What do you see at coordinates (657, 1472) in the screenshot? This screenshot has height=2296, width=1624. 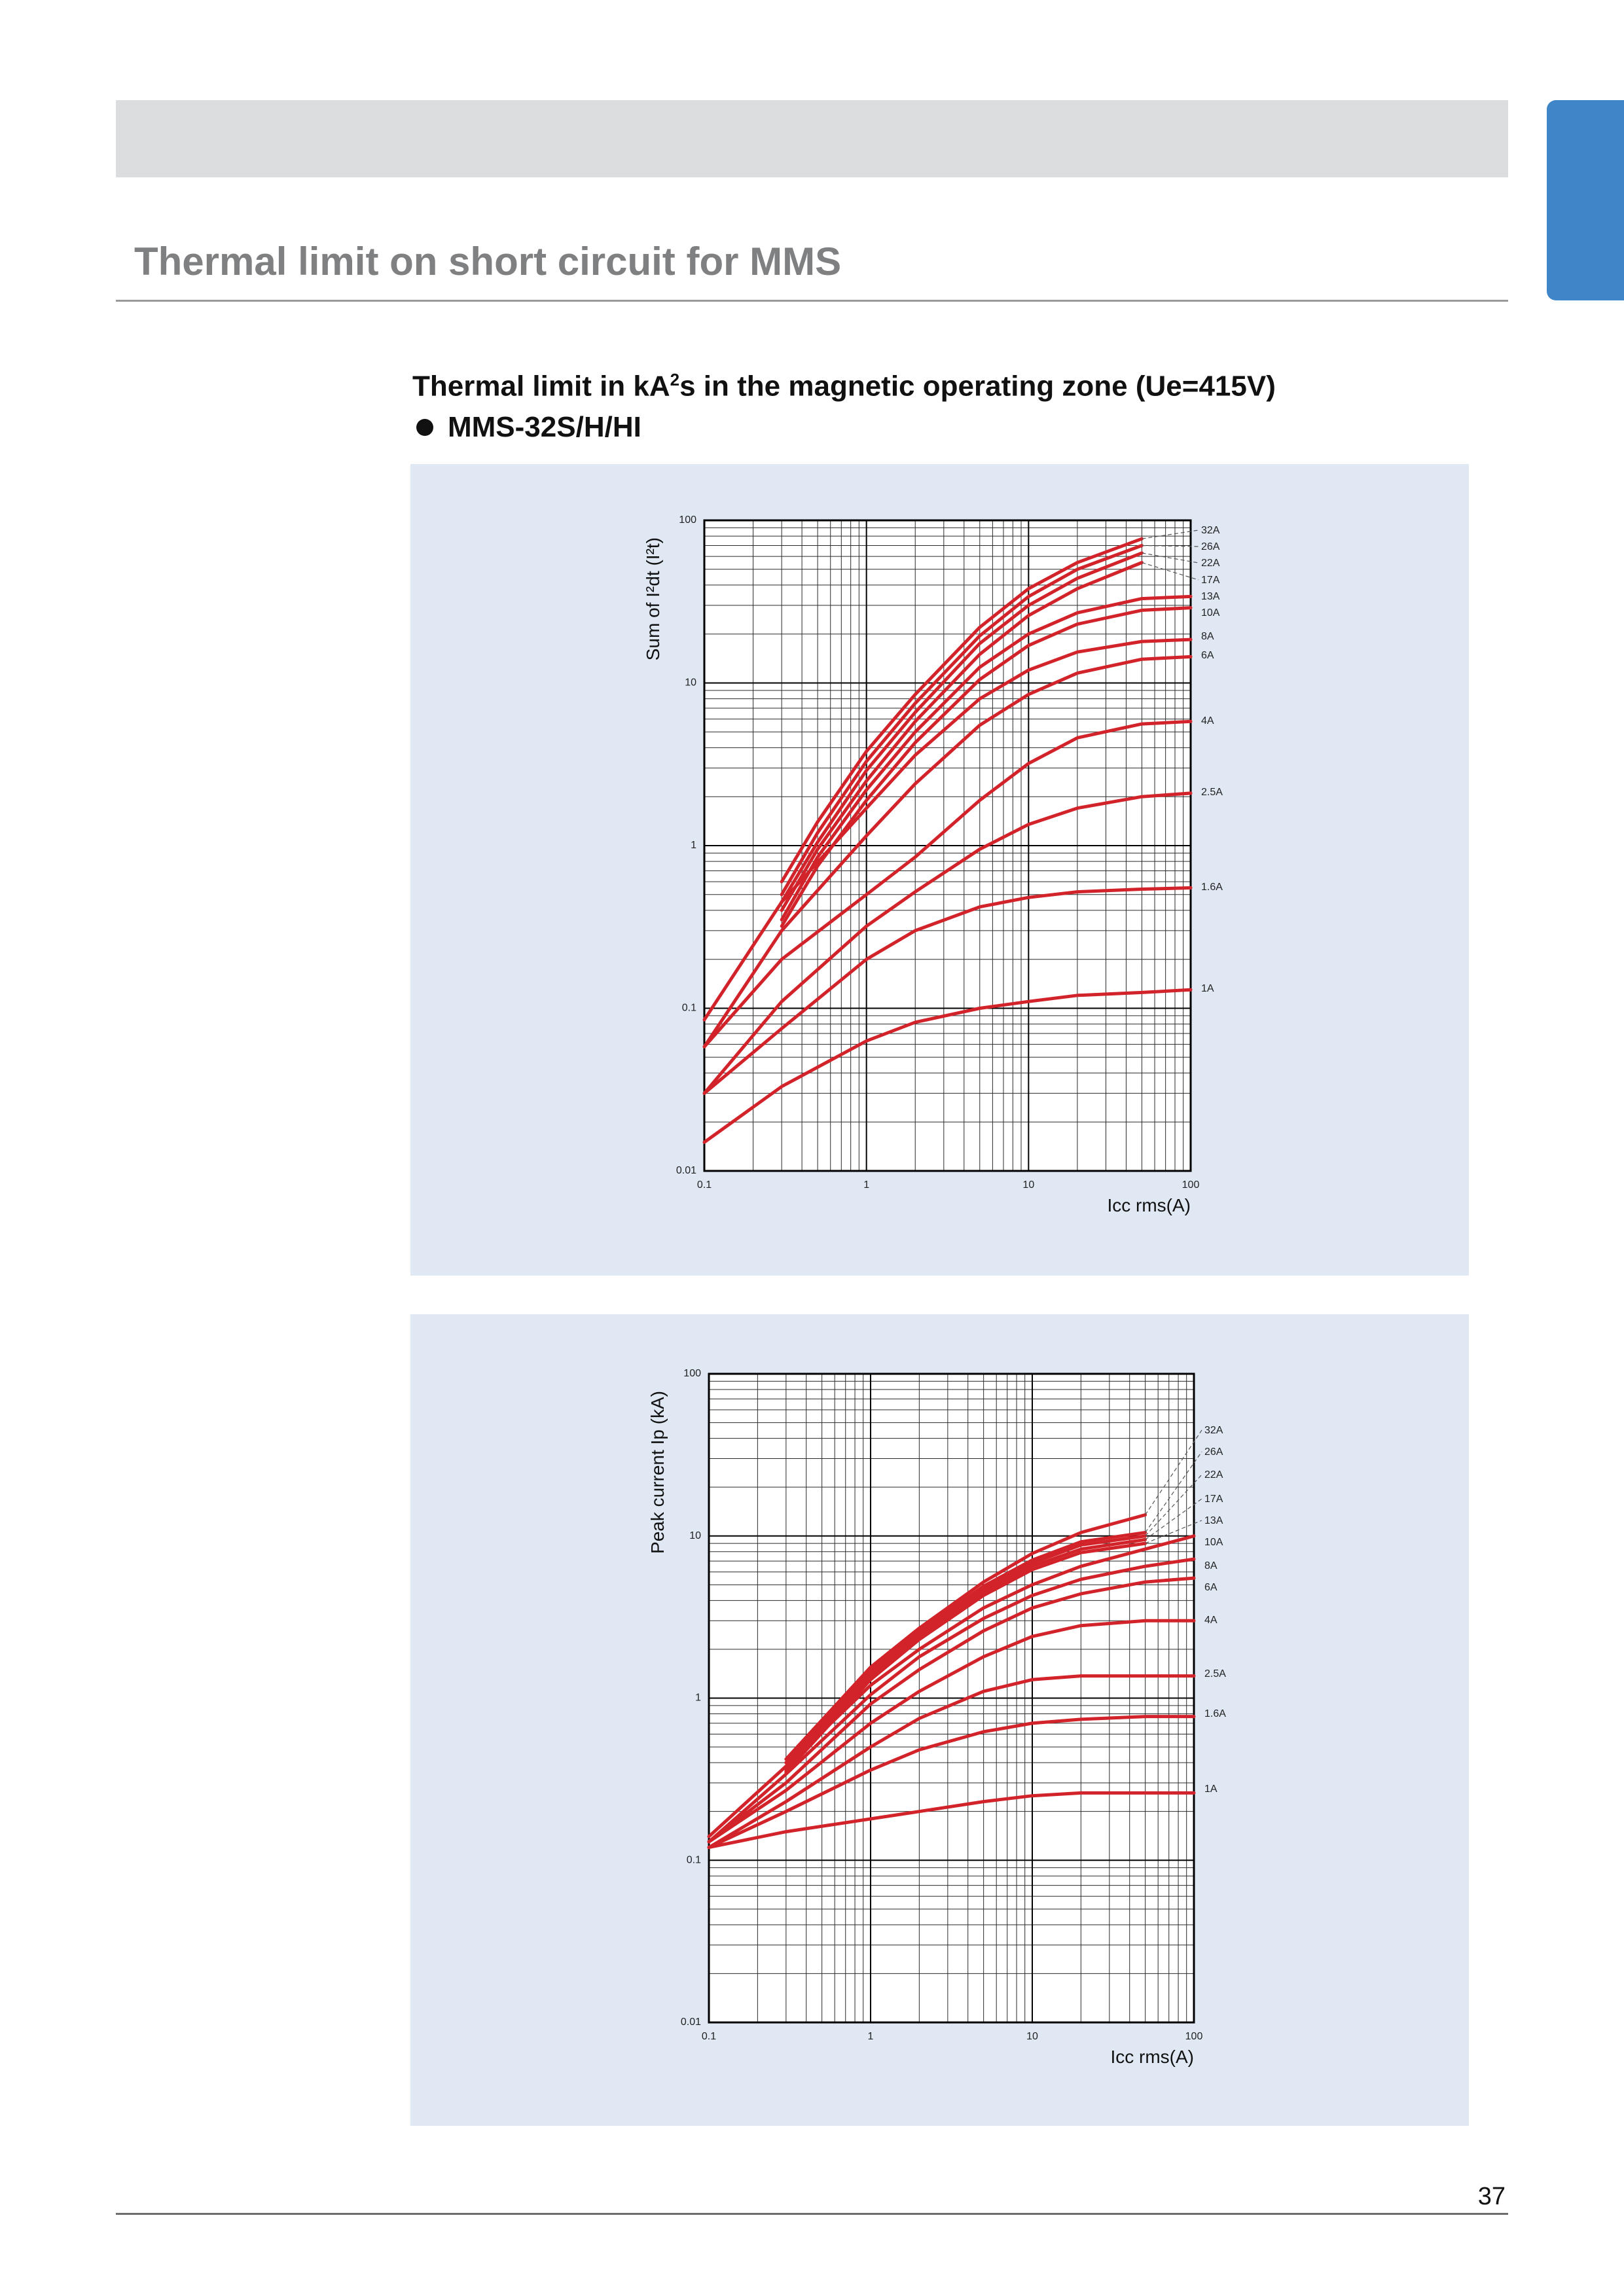 I see `y-axis-title: Peak current Ip (kA)` at bounding box center [657, 1472].